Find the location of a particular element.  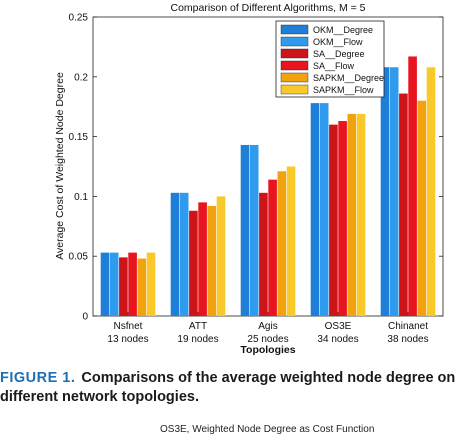

legend-label: SA__Degree is located at coordinates (339, 54).